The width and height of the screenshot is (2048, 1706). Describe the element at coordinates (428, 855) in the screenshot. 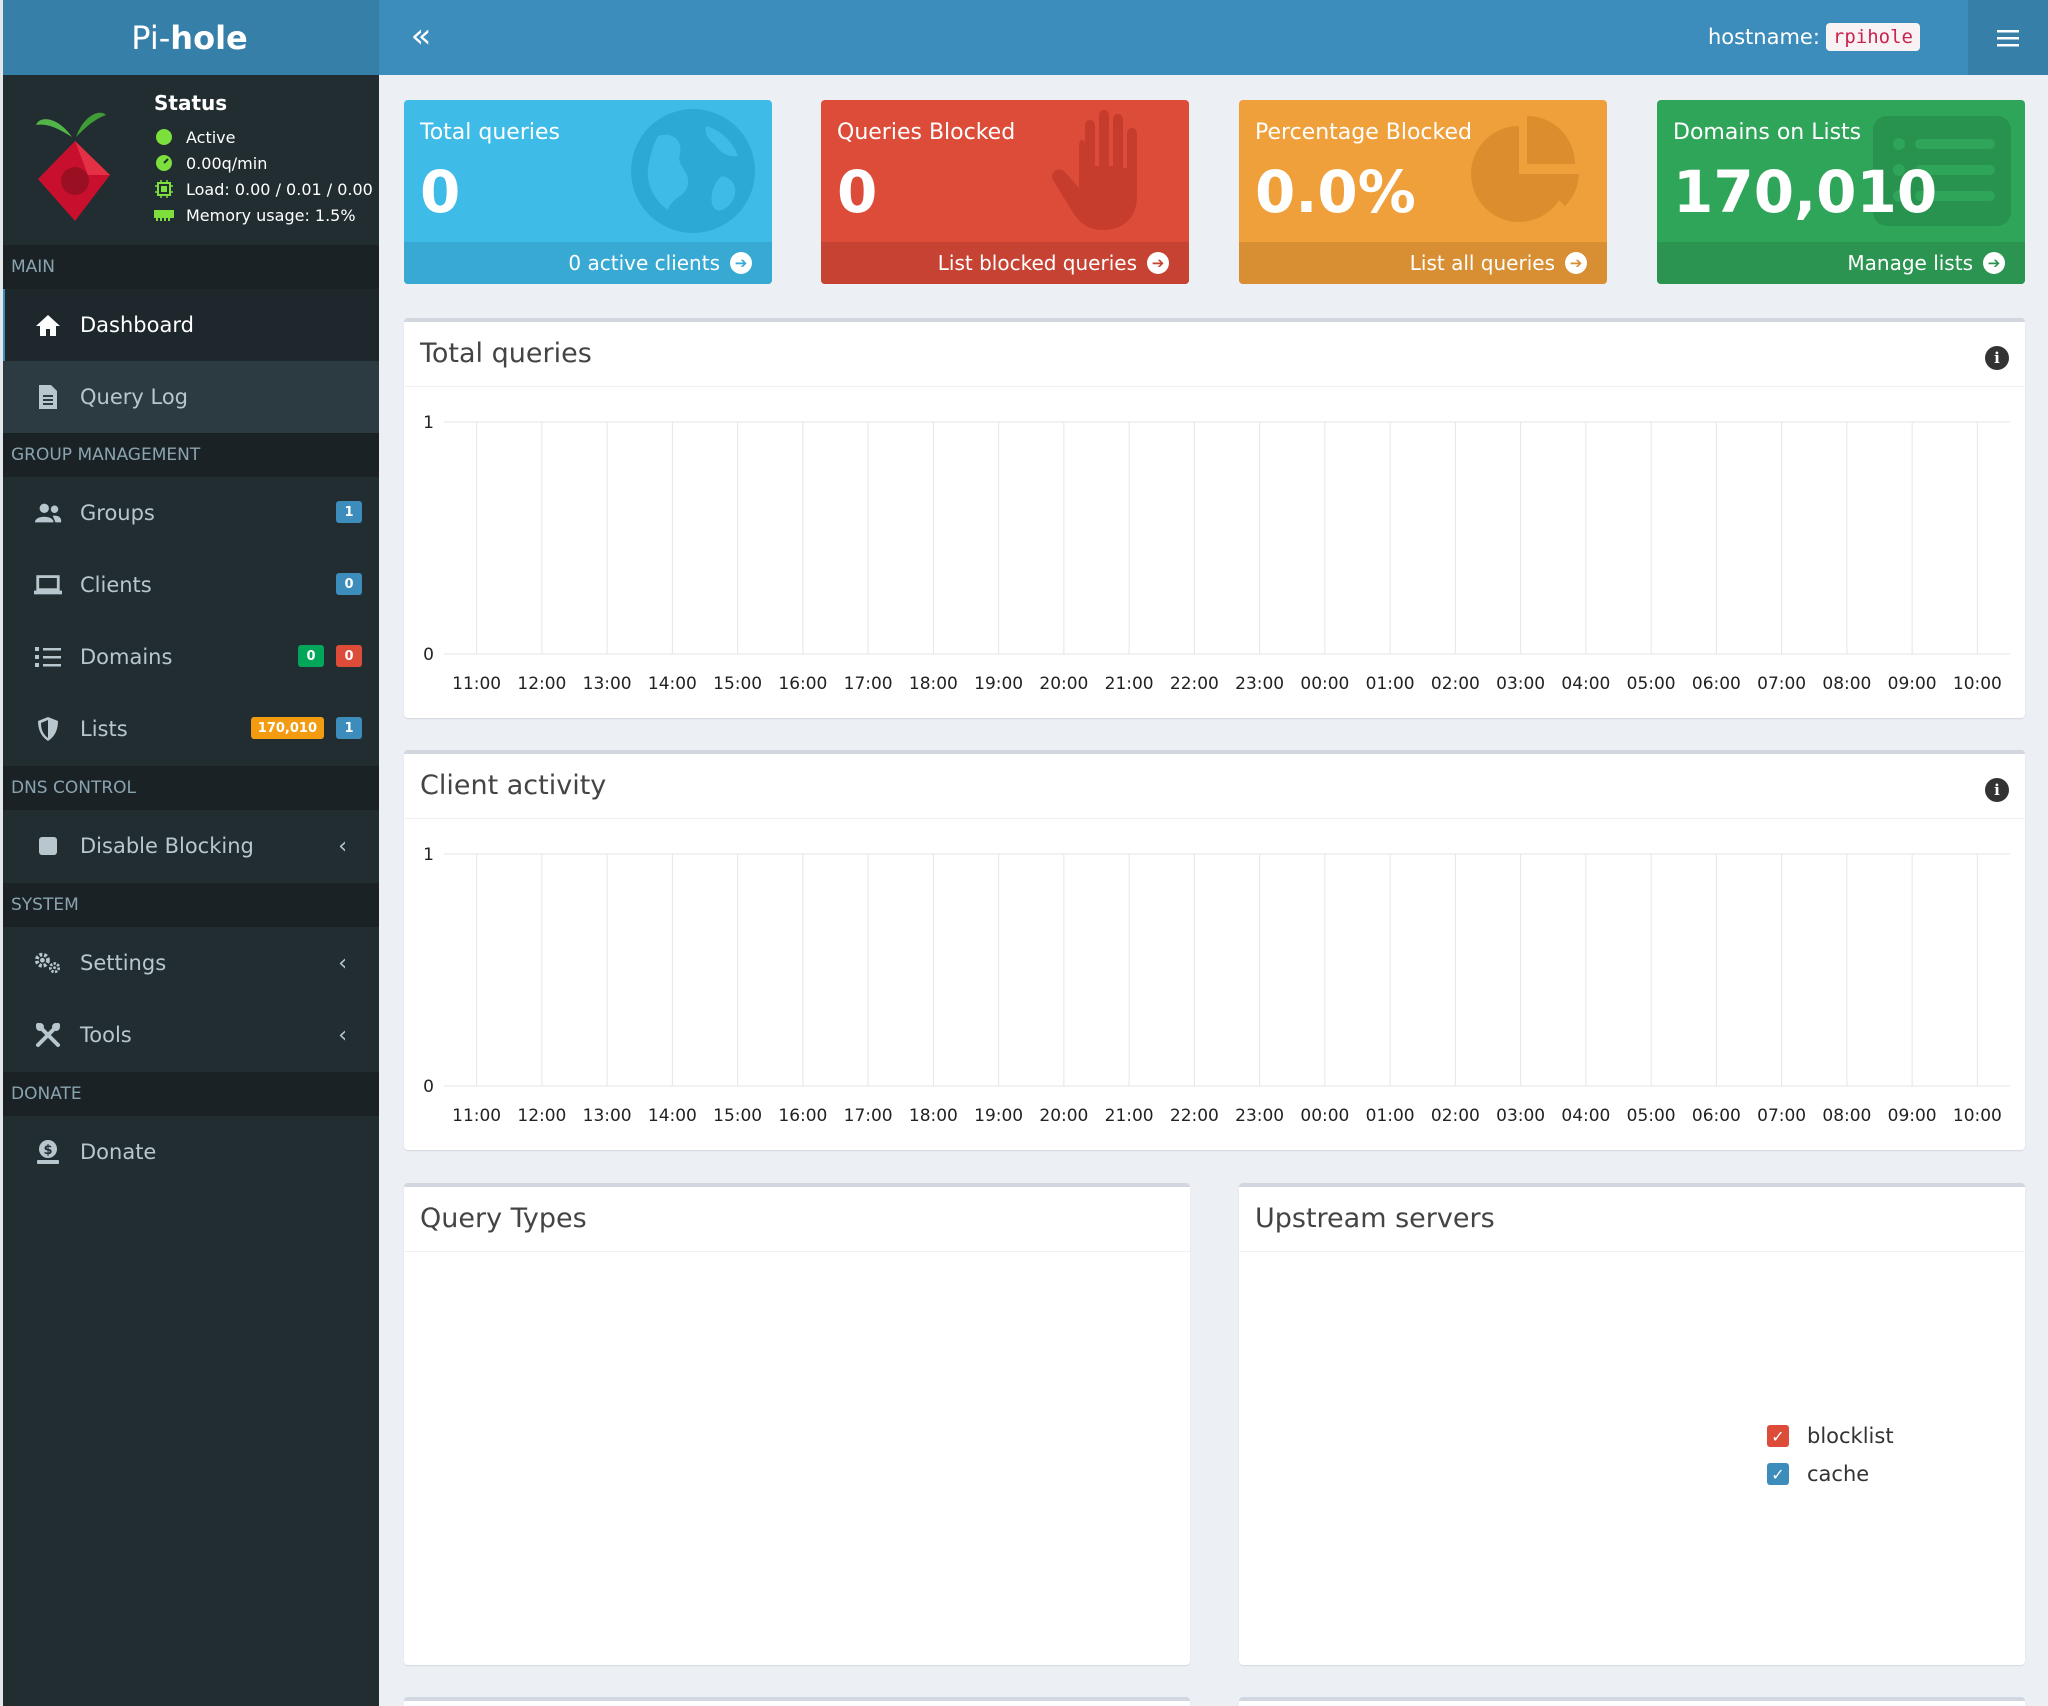

I see `y-tick-label: 1` at that location.